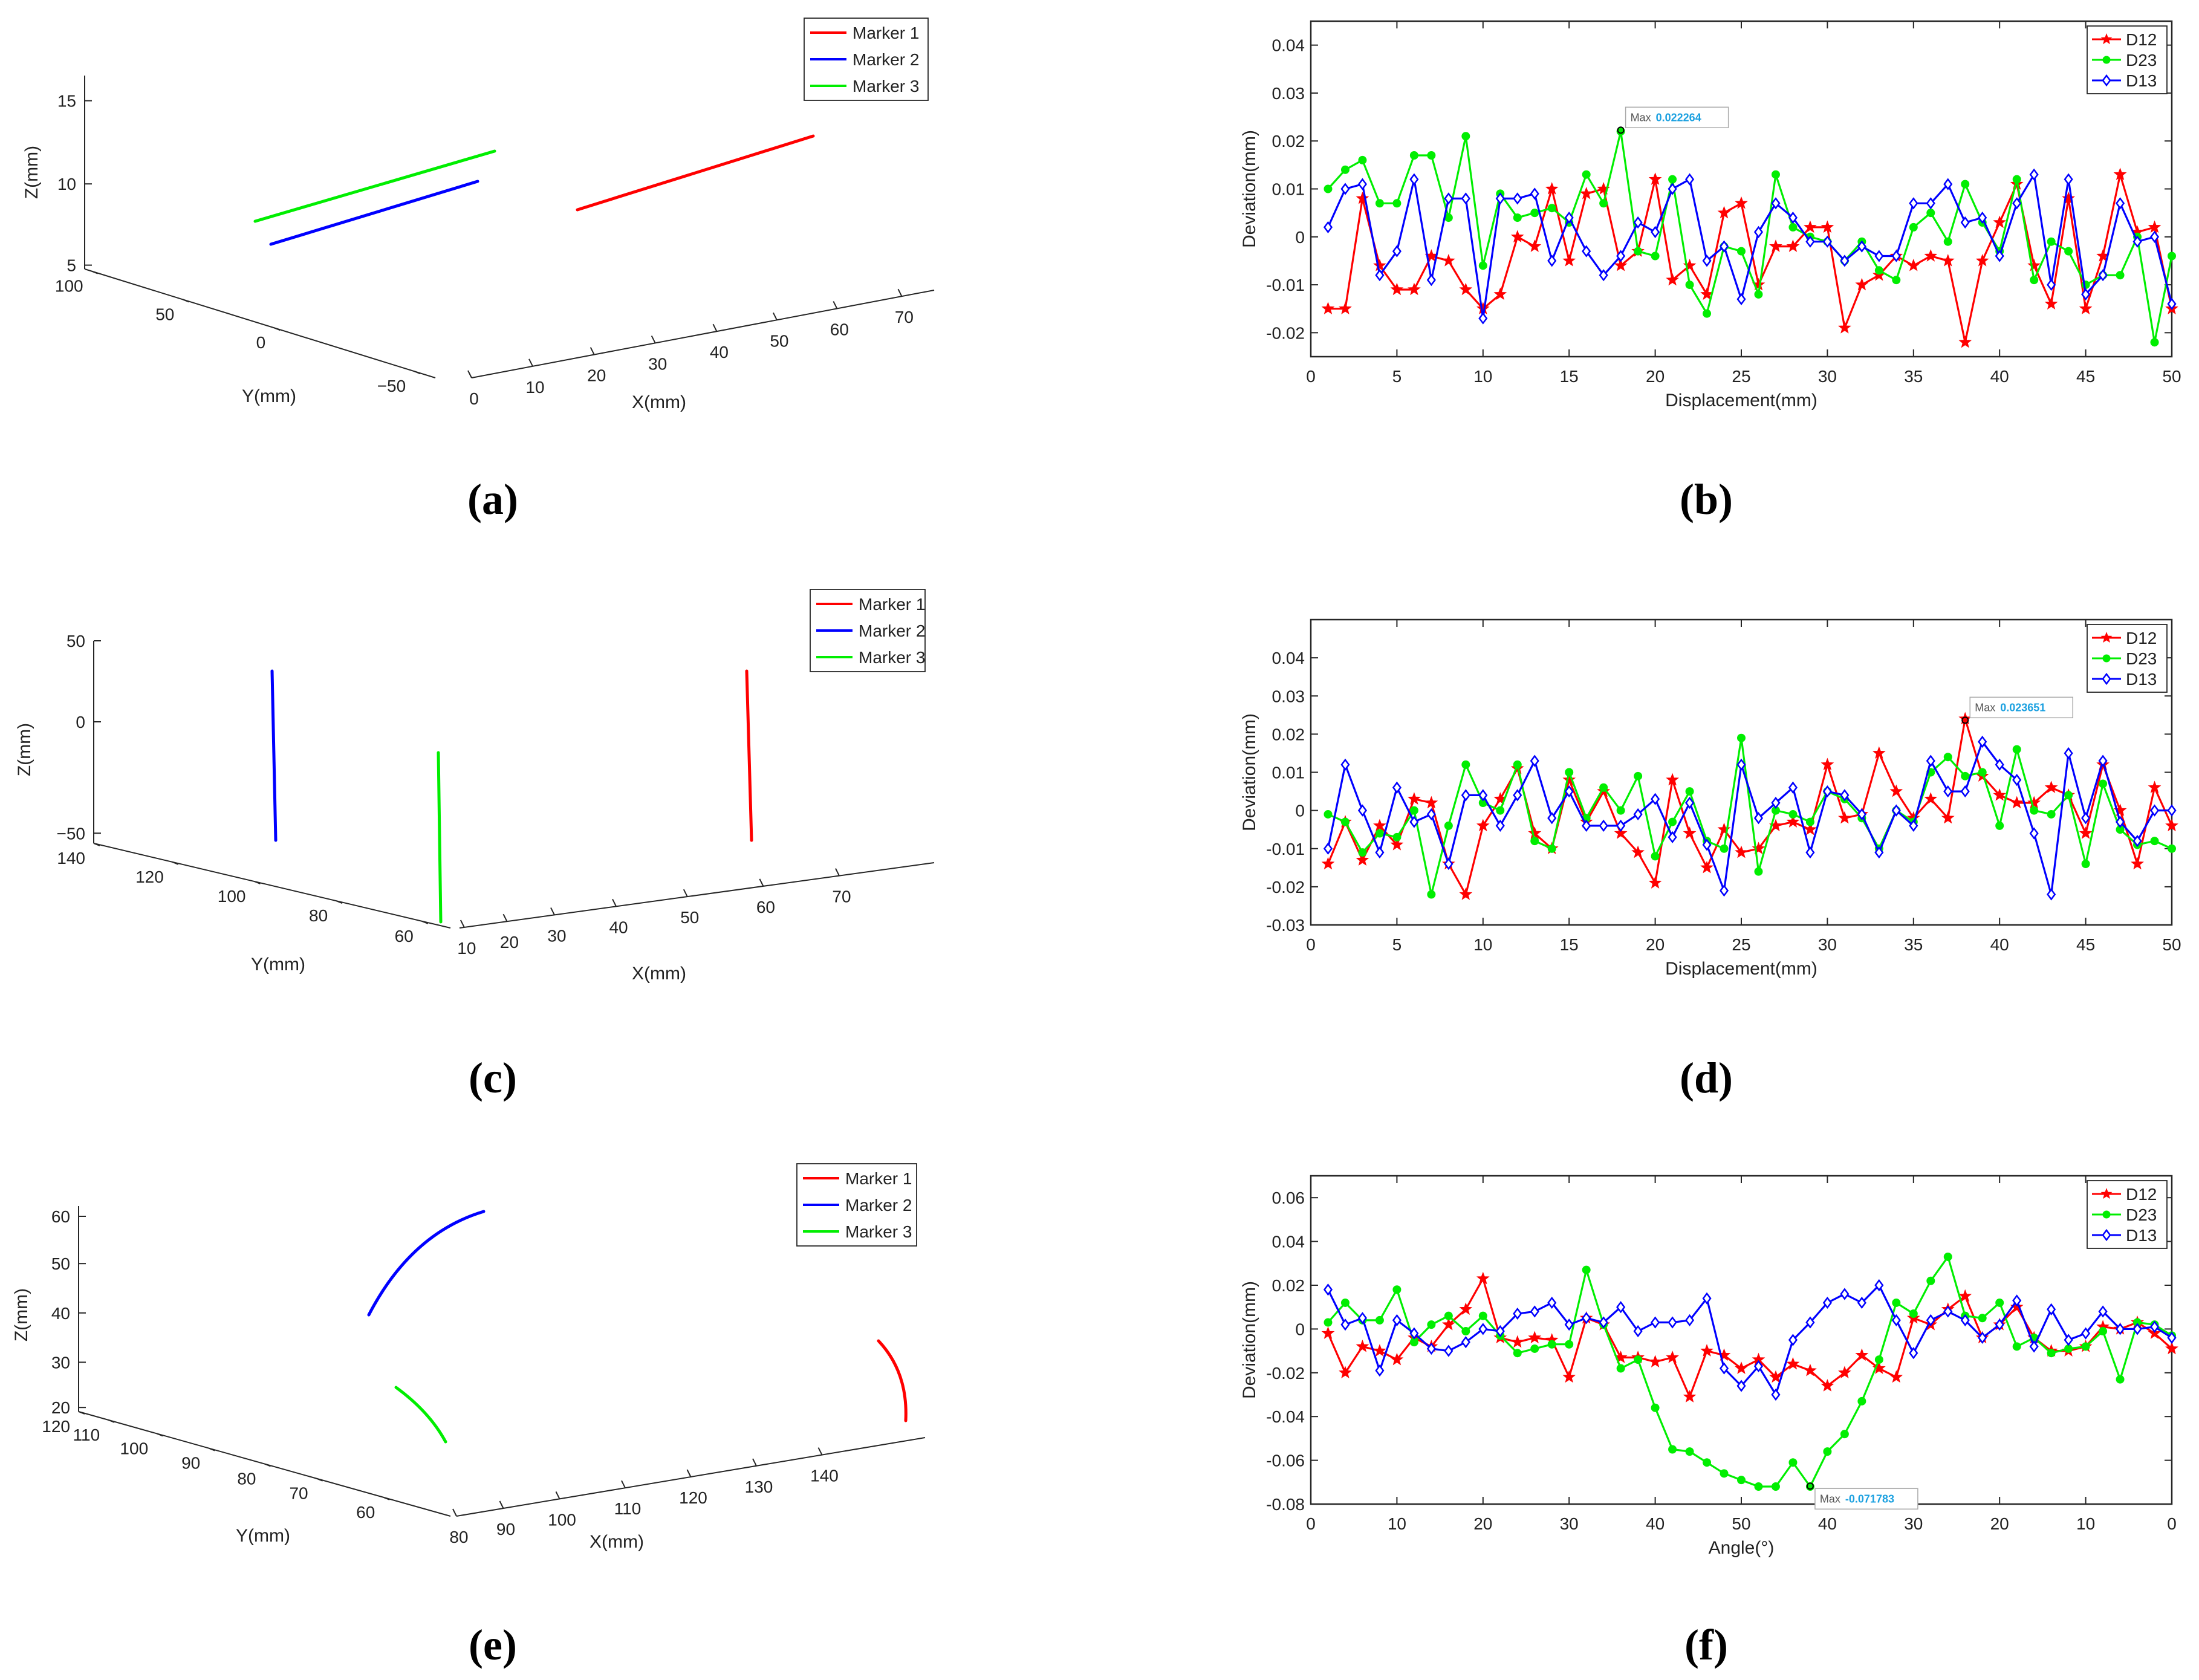  I want to click on y-tick-label: 110, so click(86, 1435).